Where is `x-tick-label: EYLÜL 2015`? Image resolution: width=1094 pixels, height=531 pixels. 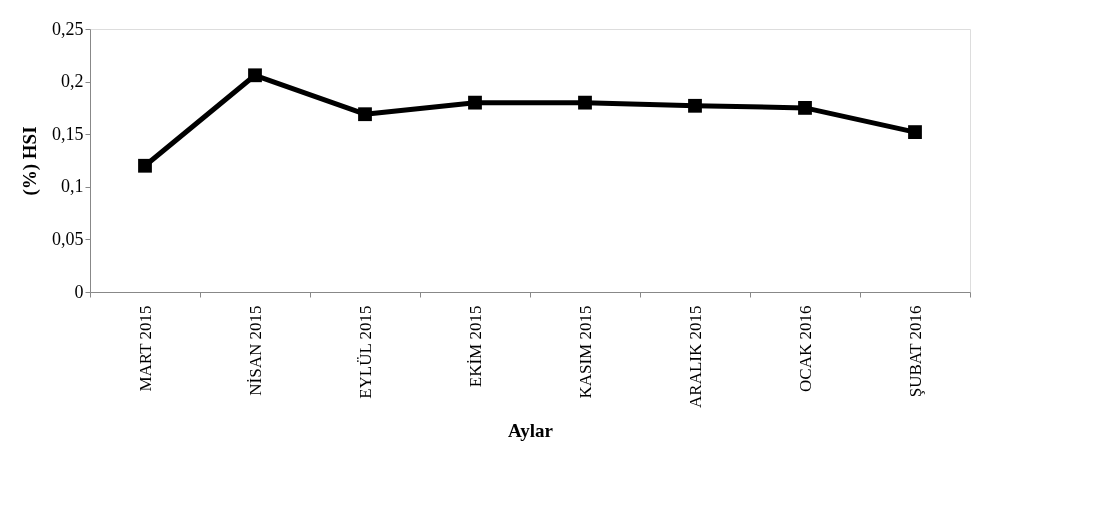 x-tick-label: EYLÜL 2015 is located at coordinates (365, 352).